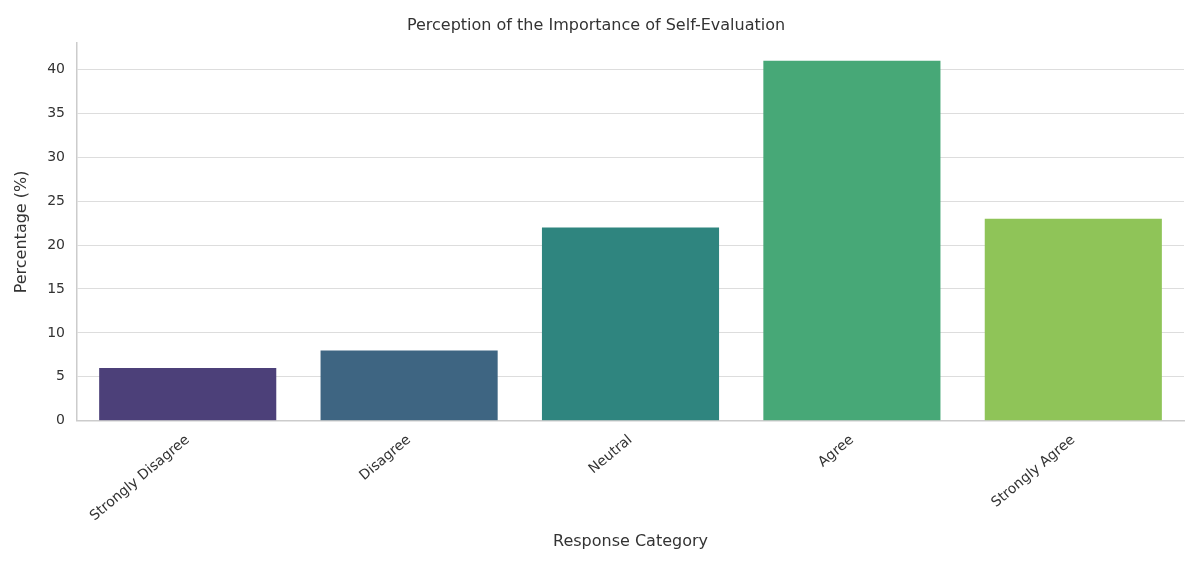 The height and width of the screenshot is (563, 1196). What do you see at coordinates (56, 155) in the screenshot?
I see `y-tick-label: 30` at bounding box center [56, 155].